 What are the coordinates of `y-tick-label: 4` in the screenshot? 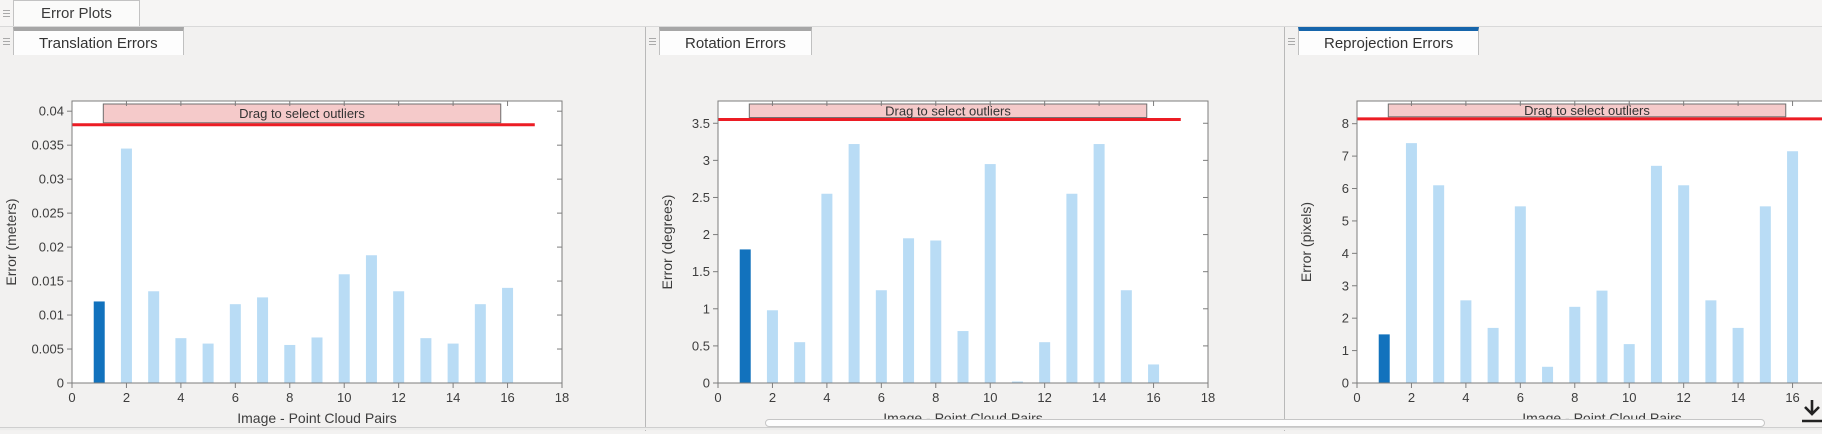 It's located at (1345, 253).